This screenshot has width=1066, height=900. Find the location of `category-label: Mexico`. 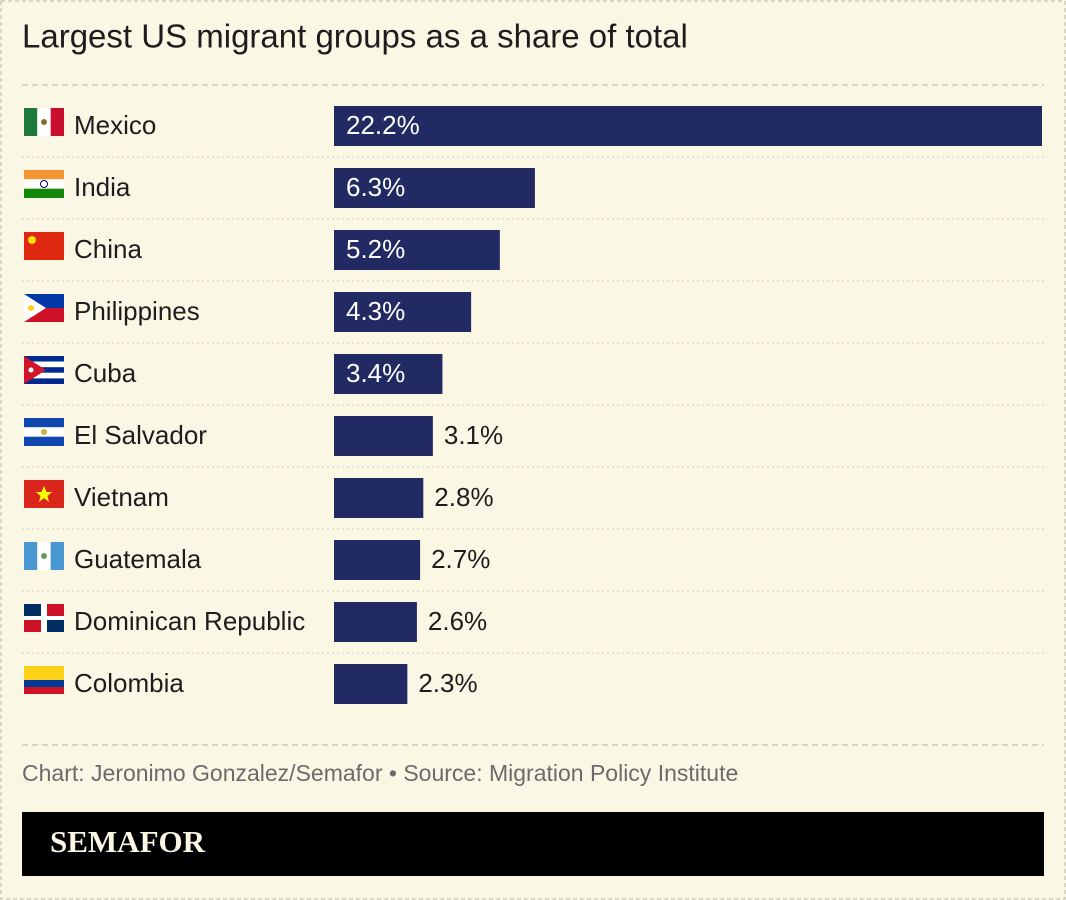

category-label: Mexico is located at coordinates (115, 125).